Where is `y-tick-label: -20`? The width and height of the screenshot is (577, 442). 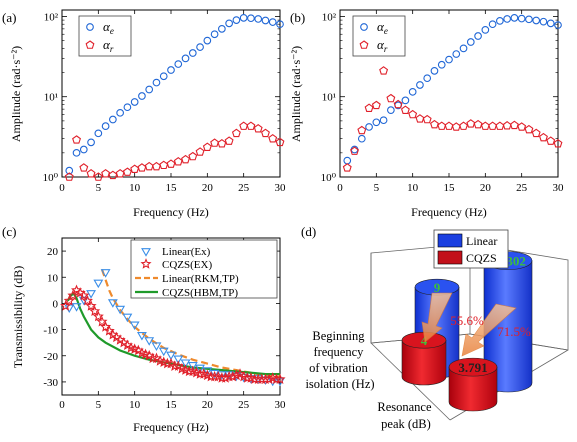 y-tick-label: -20 is located at coordinates (50, 357).